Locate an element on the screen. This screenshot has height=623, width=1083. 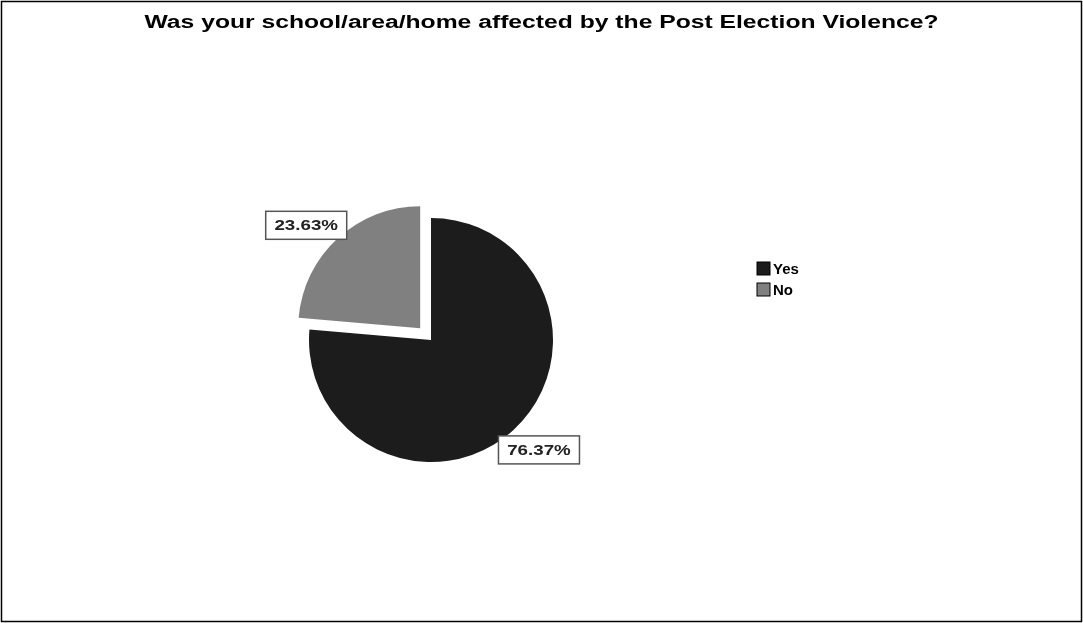
data-label: 76.37% is located at coordinates (539, 450).